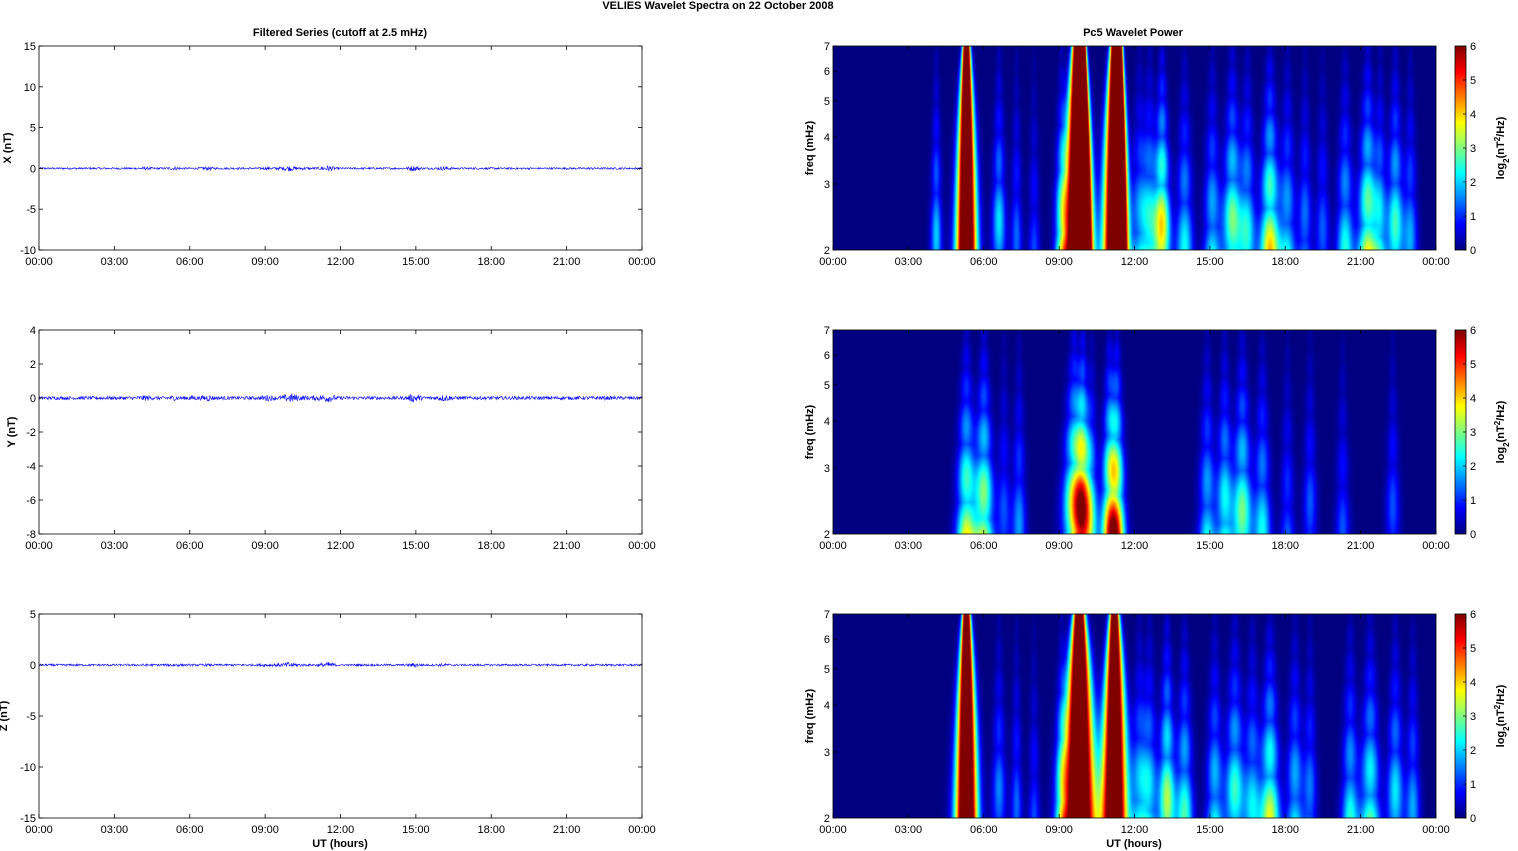  I want to click on x-colorbar-tick-label: 0, so click(1473, 251).